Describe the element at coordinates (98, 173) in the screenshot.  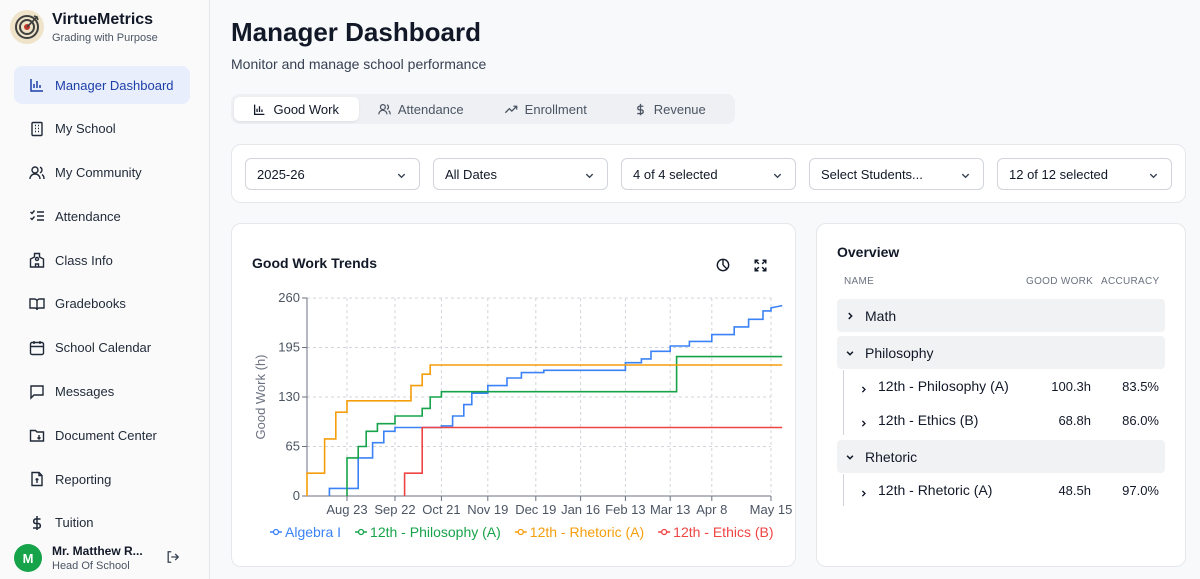
I see `sidebar-item-label: My Community` at that location.